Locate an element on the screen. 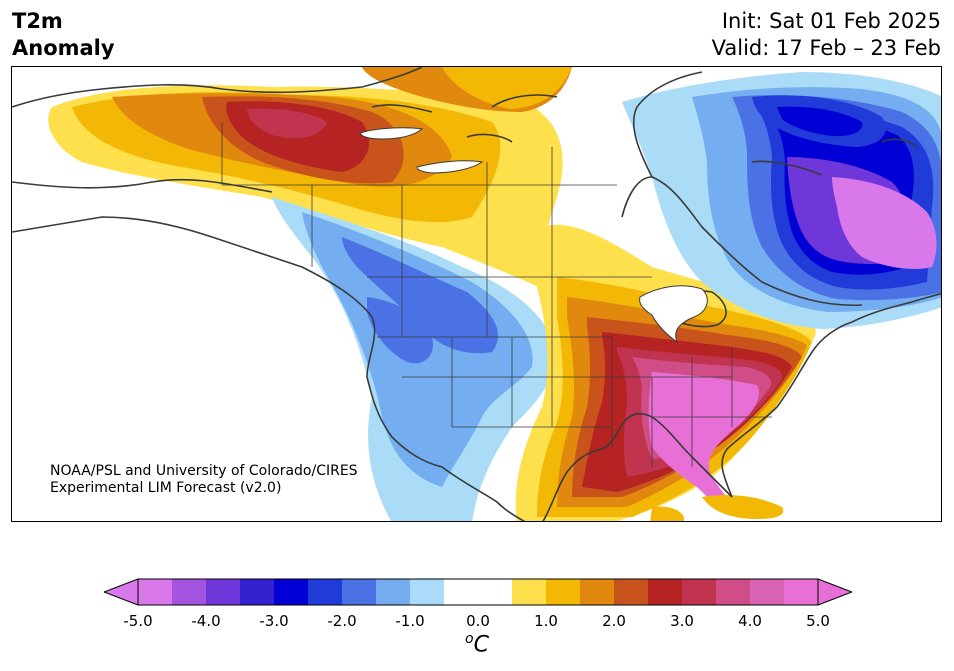  units-letter: C is located at coordinates (481, 645).